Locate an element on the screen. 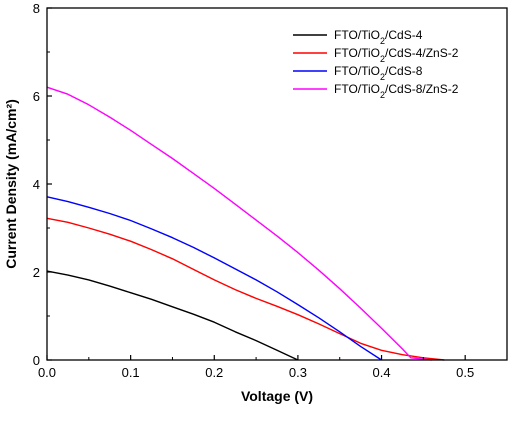 The height and width of the screenshot is (421, 518). x-tick-label: 0.2 is located at coordinates (214, 372).